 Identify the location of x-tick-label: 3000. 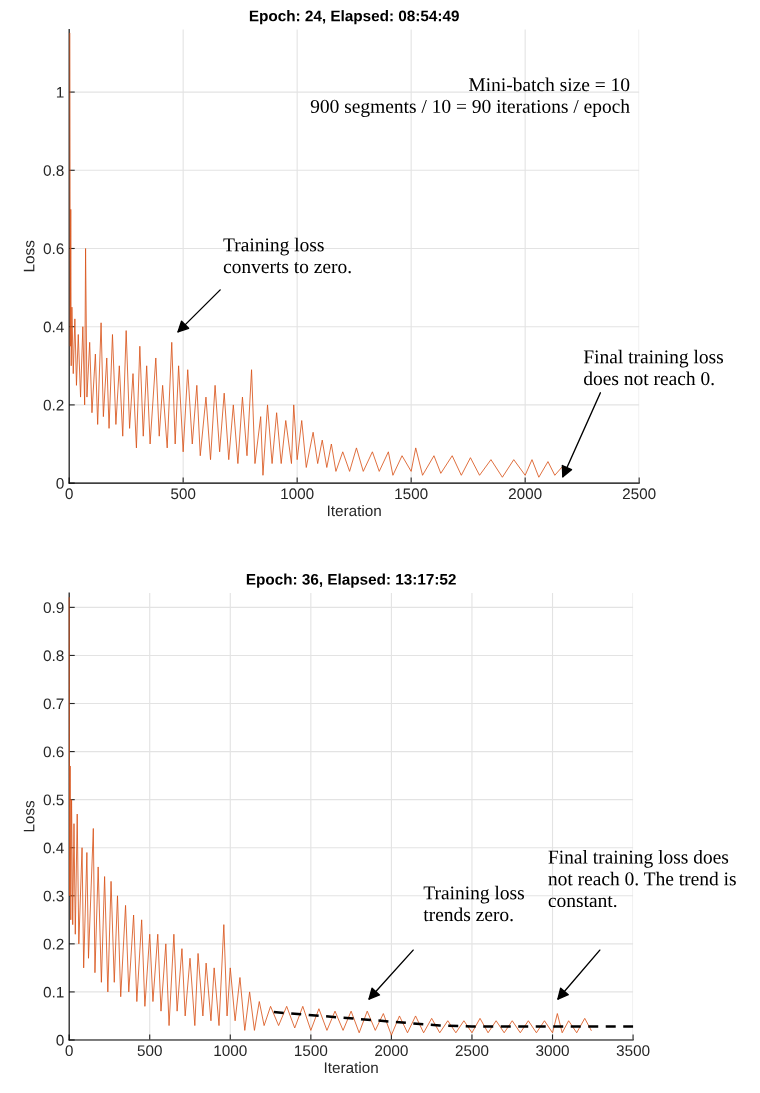
(552, 1051).